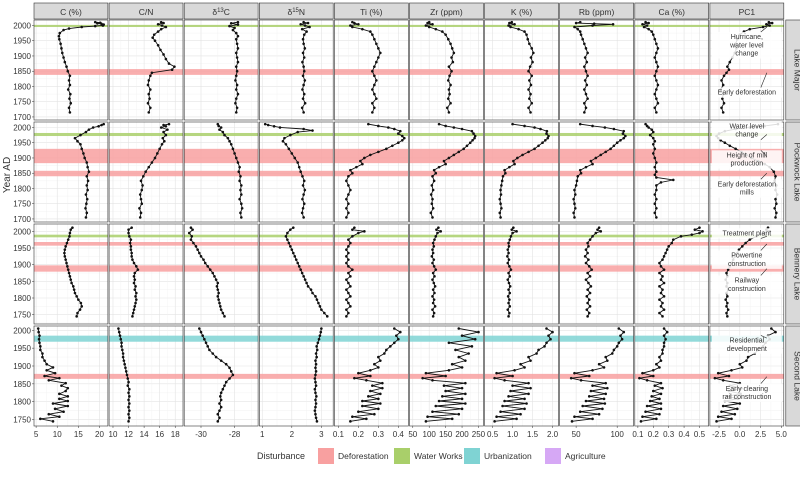  What do you see at coordinates (146, 382) in the screenshot?
I see `panel-second-lake-CN: 10 12 14 16 18` at bounding box center [146, 382].